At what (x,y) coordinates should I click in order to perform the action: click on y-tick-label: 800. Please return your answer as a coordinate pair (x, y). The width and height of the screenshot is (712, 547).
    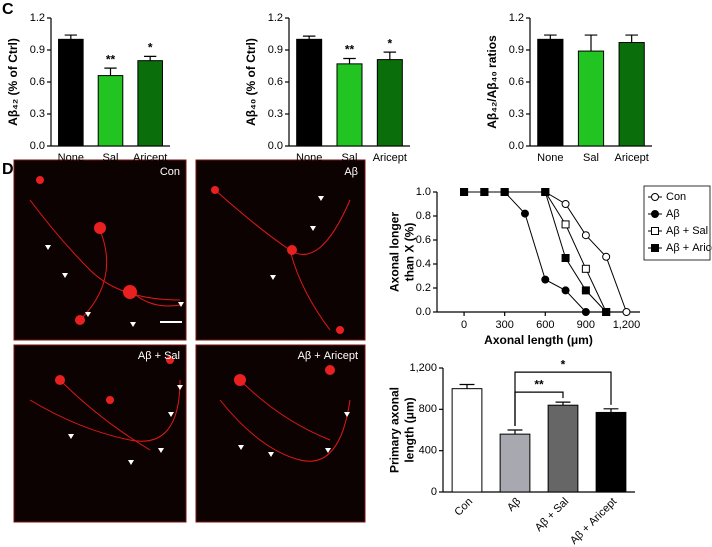
    Looking at the image, I should click on (428, 409).